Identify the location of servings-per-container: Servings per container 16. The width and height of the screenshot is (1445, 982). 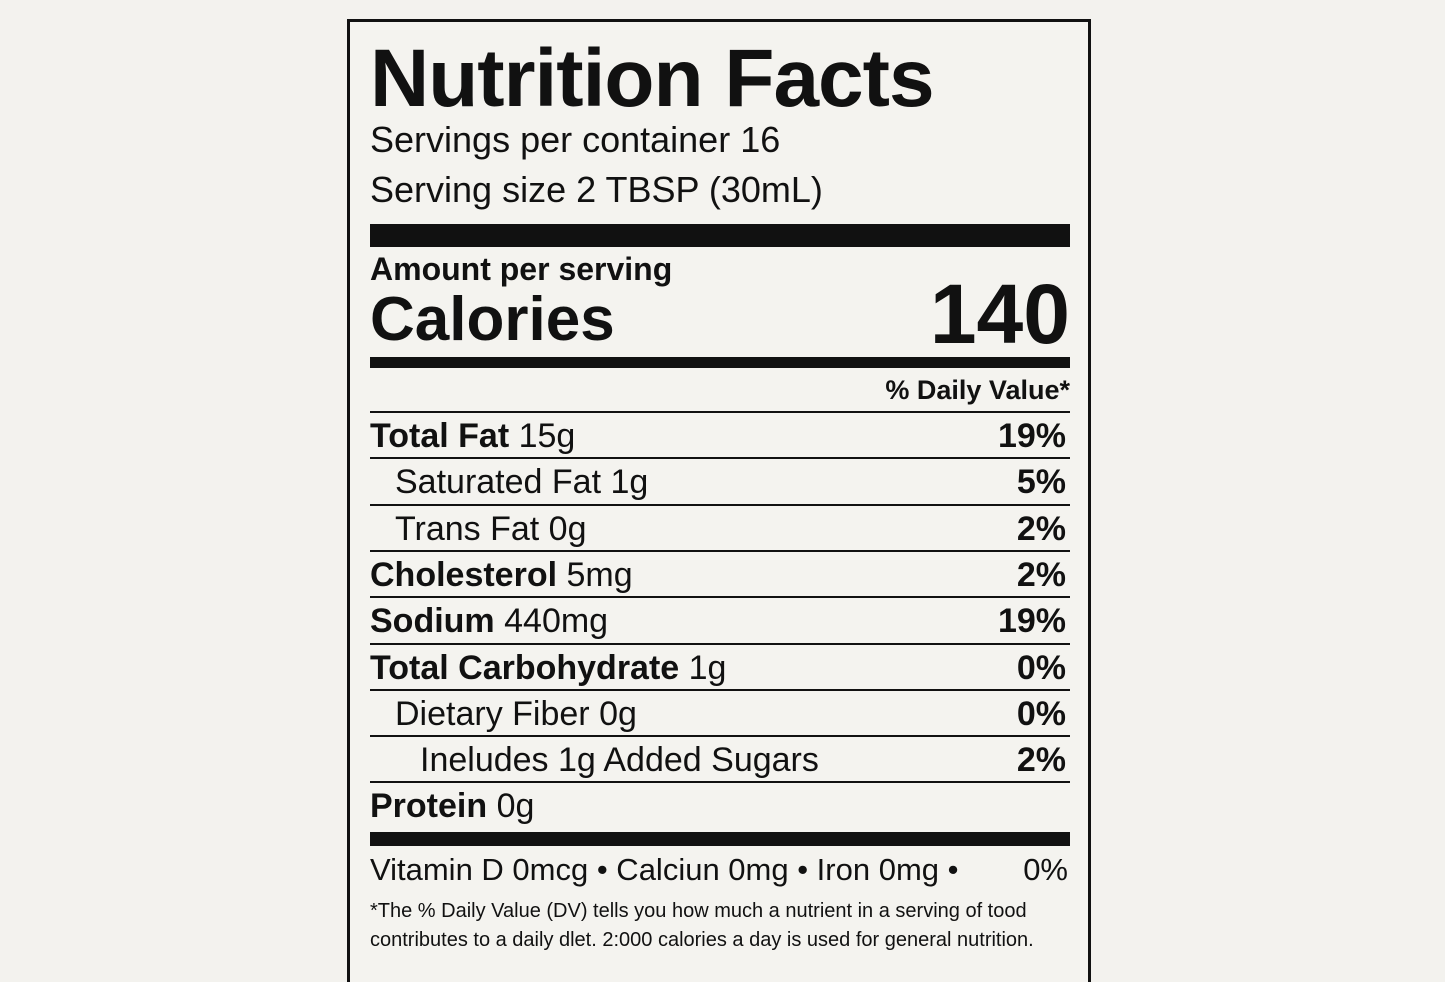
(575, 139).